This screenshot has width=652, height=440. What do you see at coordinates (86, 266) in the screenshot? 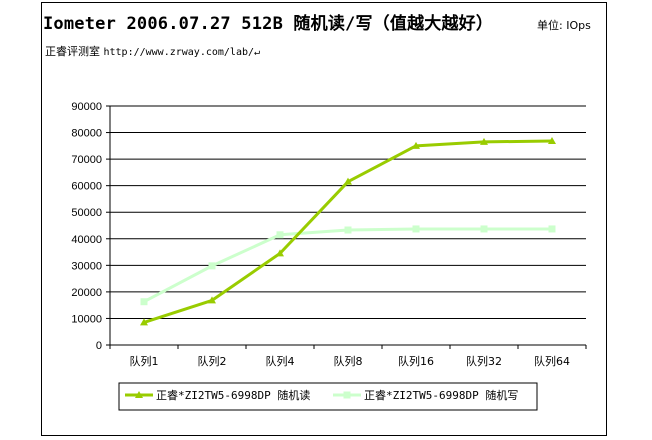
I see `y-tick-label: 30000` at bounding box center [86, 266].